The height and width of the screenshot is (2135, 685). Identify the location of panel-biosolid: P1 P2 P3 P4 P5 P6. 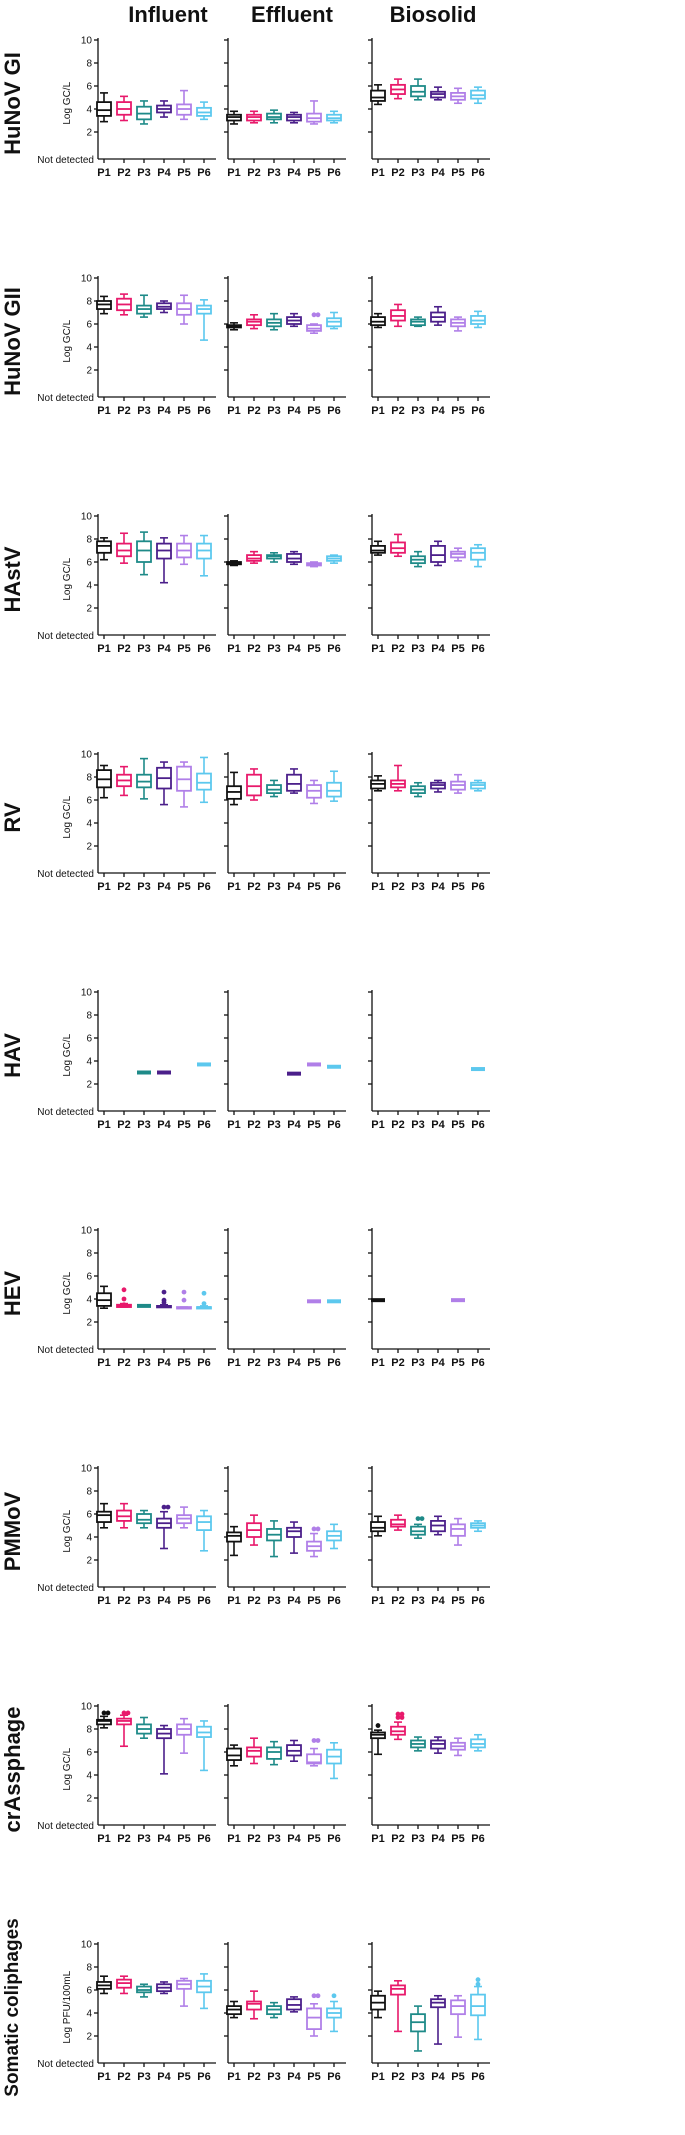
(429, 2012).